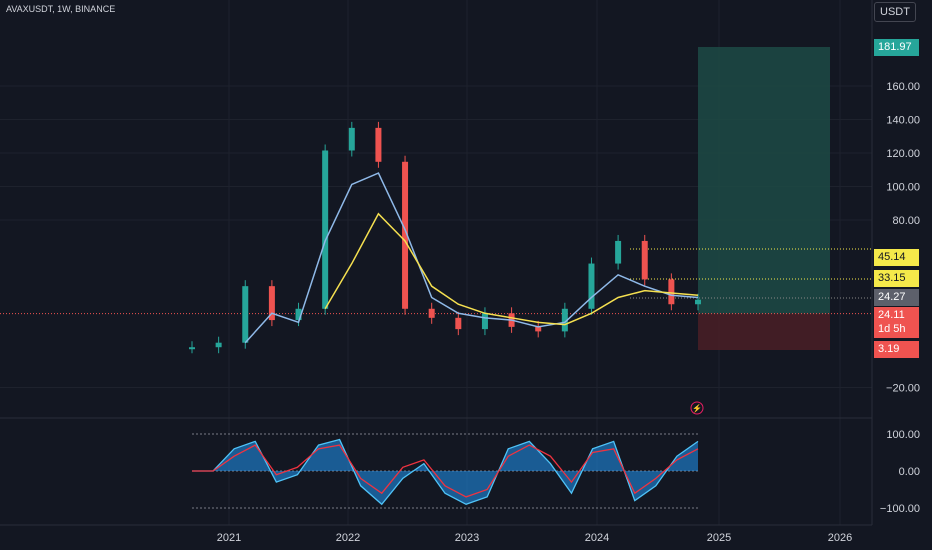 The image size is (932, 550). I want to click on time-tick-label: 2026, so click(840, 538).